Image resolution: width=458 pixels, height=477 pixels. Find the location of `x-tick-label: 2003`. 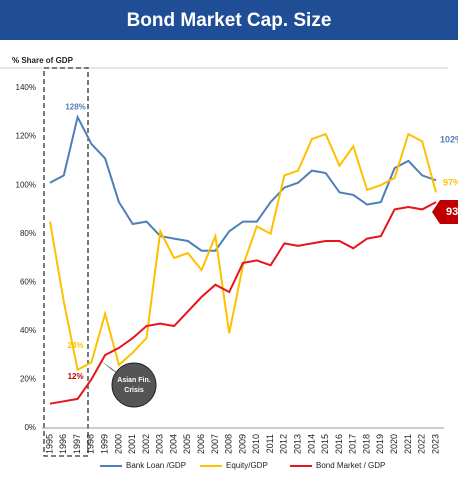

x-tick-label: 2003 is located at coordinates (160, 444).